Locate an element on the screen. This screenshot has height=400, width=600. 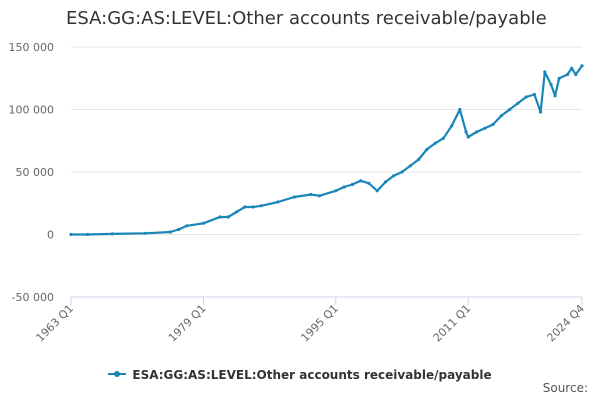
source-label: Source: is located at coordinates (565, 388).